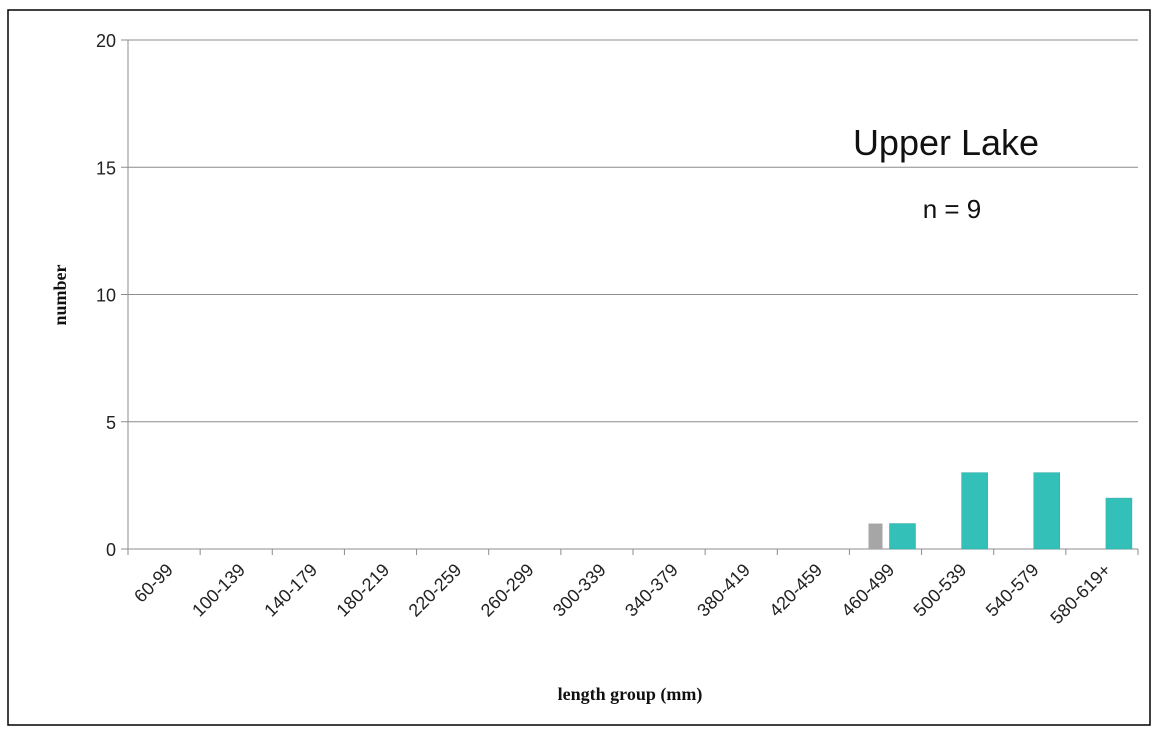  Describe the element at coordinates (630, 694) in the screenshot. I see `x-axis-title: length group (mm)` at that location.